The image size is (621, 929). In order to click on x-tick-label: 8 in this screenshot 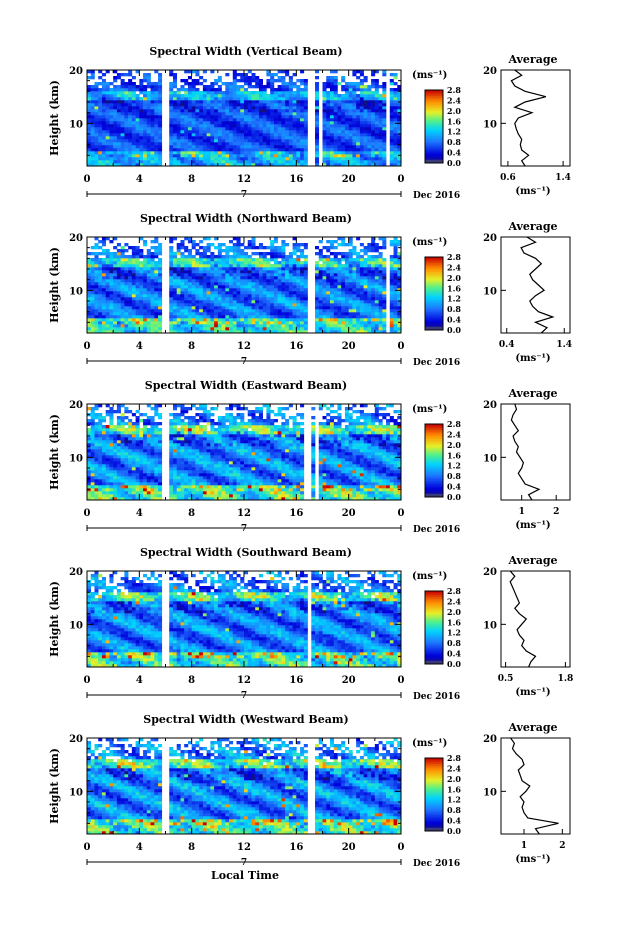, I will do `click(191, 179)`.